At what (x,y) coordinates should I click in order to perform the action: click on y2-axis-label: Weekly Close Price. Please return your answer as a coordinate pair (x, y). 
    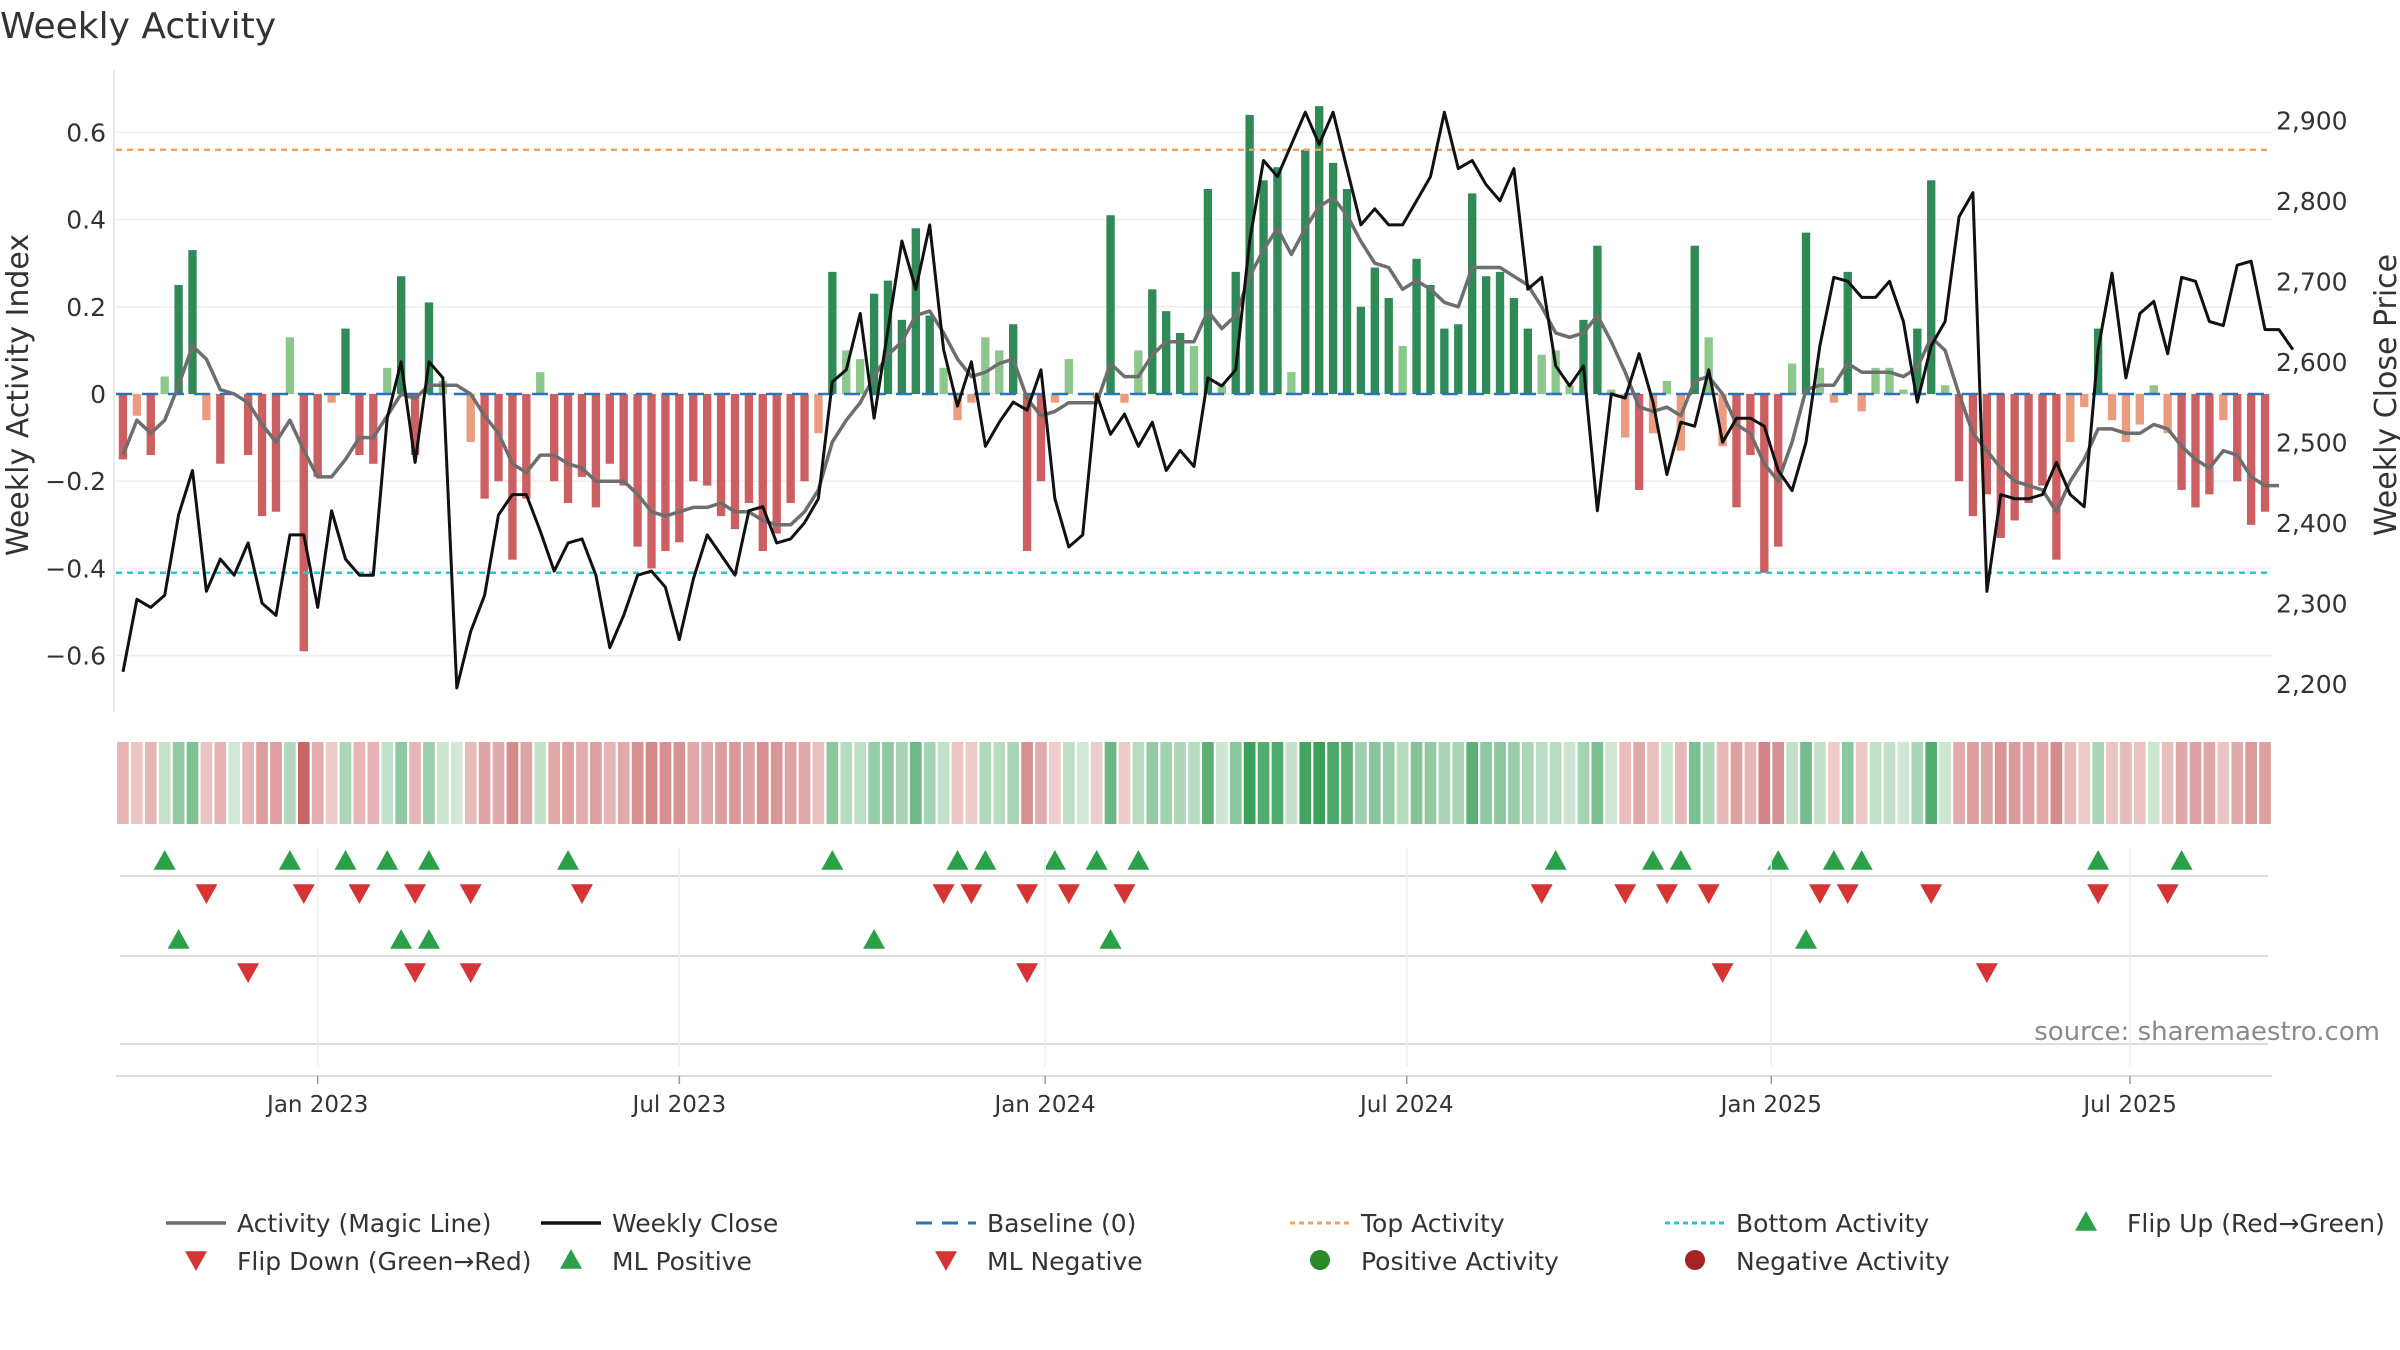
    Looking at the image, I should click on (2384, 395).